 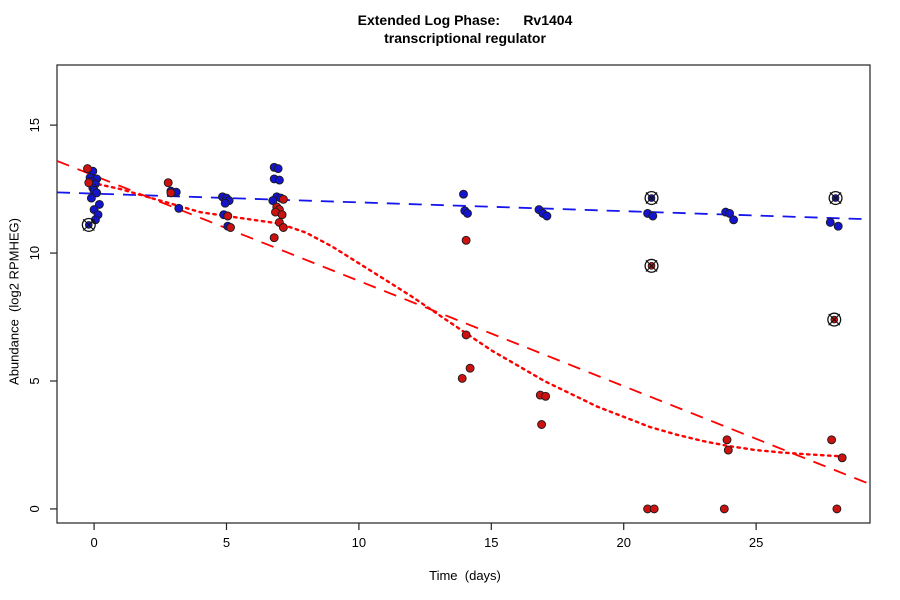 What do you see at coordinates (14, 301) in the screenshot?
I see `y-axis-label: Abundance (log2 RPMHEG)` at bounding box center [14, 301].